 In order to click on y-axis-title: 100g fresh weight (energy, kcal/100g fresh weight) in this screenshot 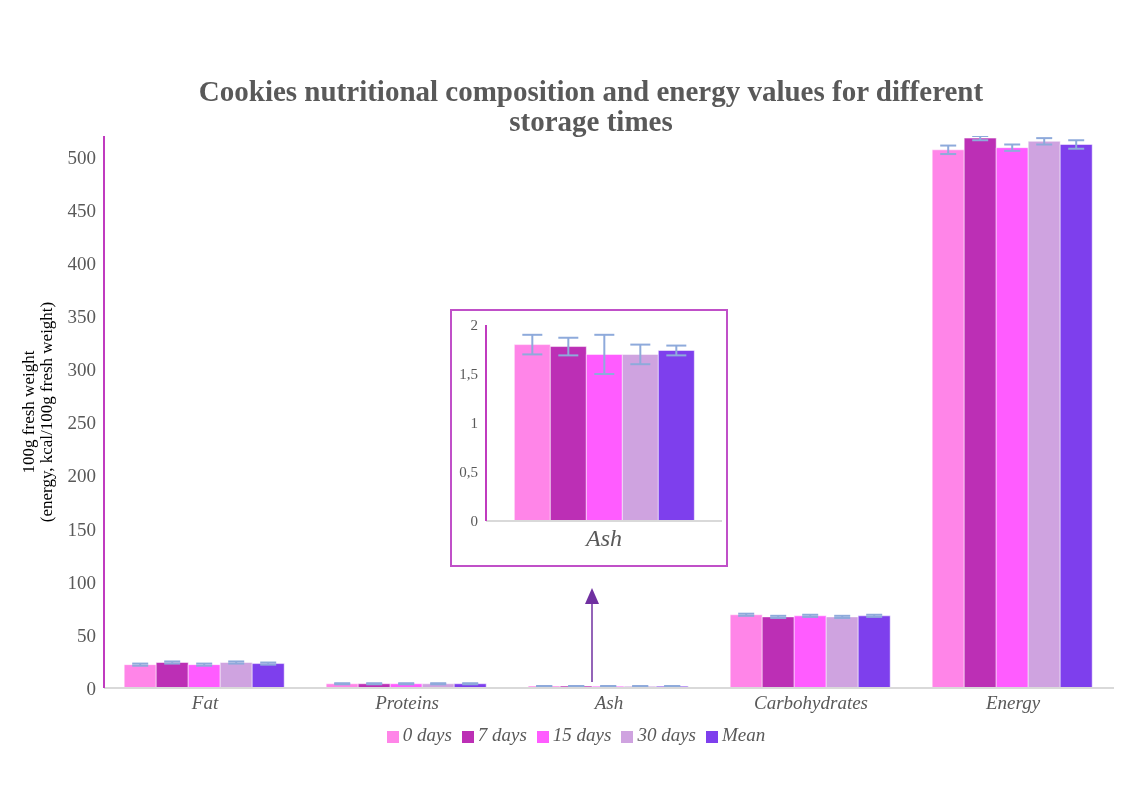, I will do `click(37, 412)`.